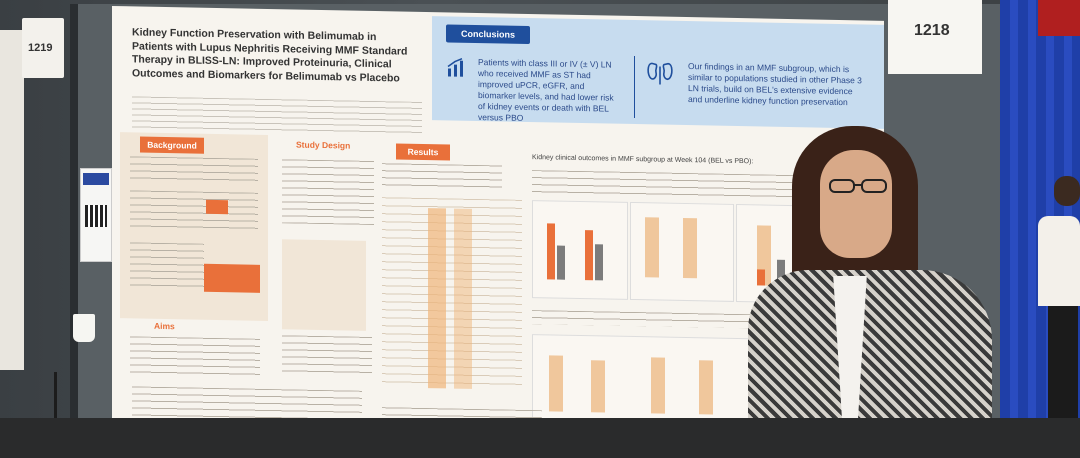 This screenshot has height=458, width=1080. Describe the element at coordinates (194, 170) in the screenshot. I see `background-text` at that location.